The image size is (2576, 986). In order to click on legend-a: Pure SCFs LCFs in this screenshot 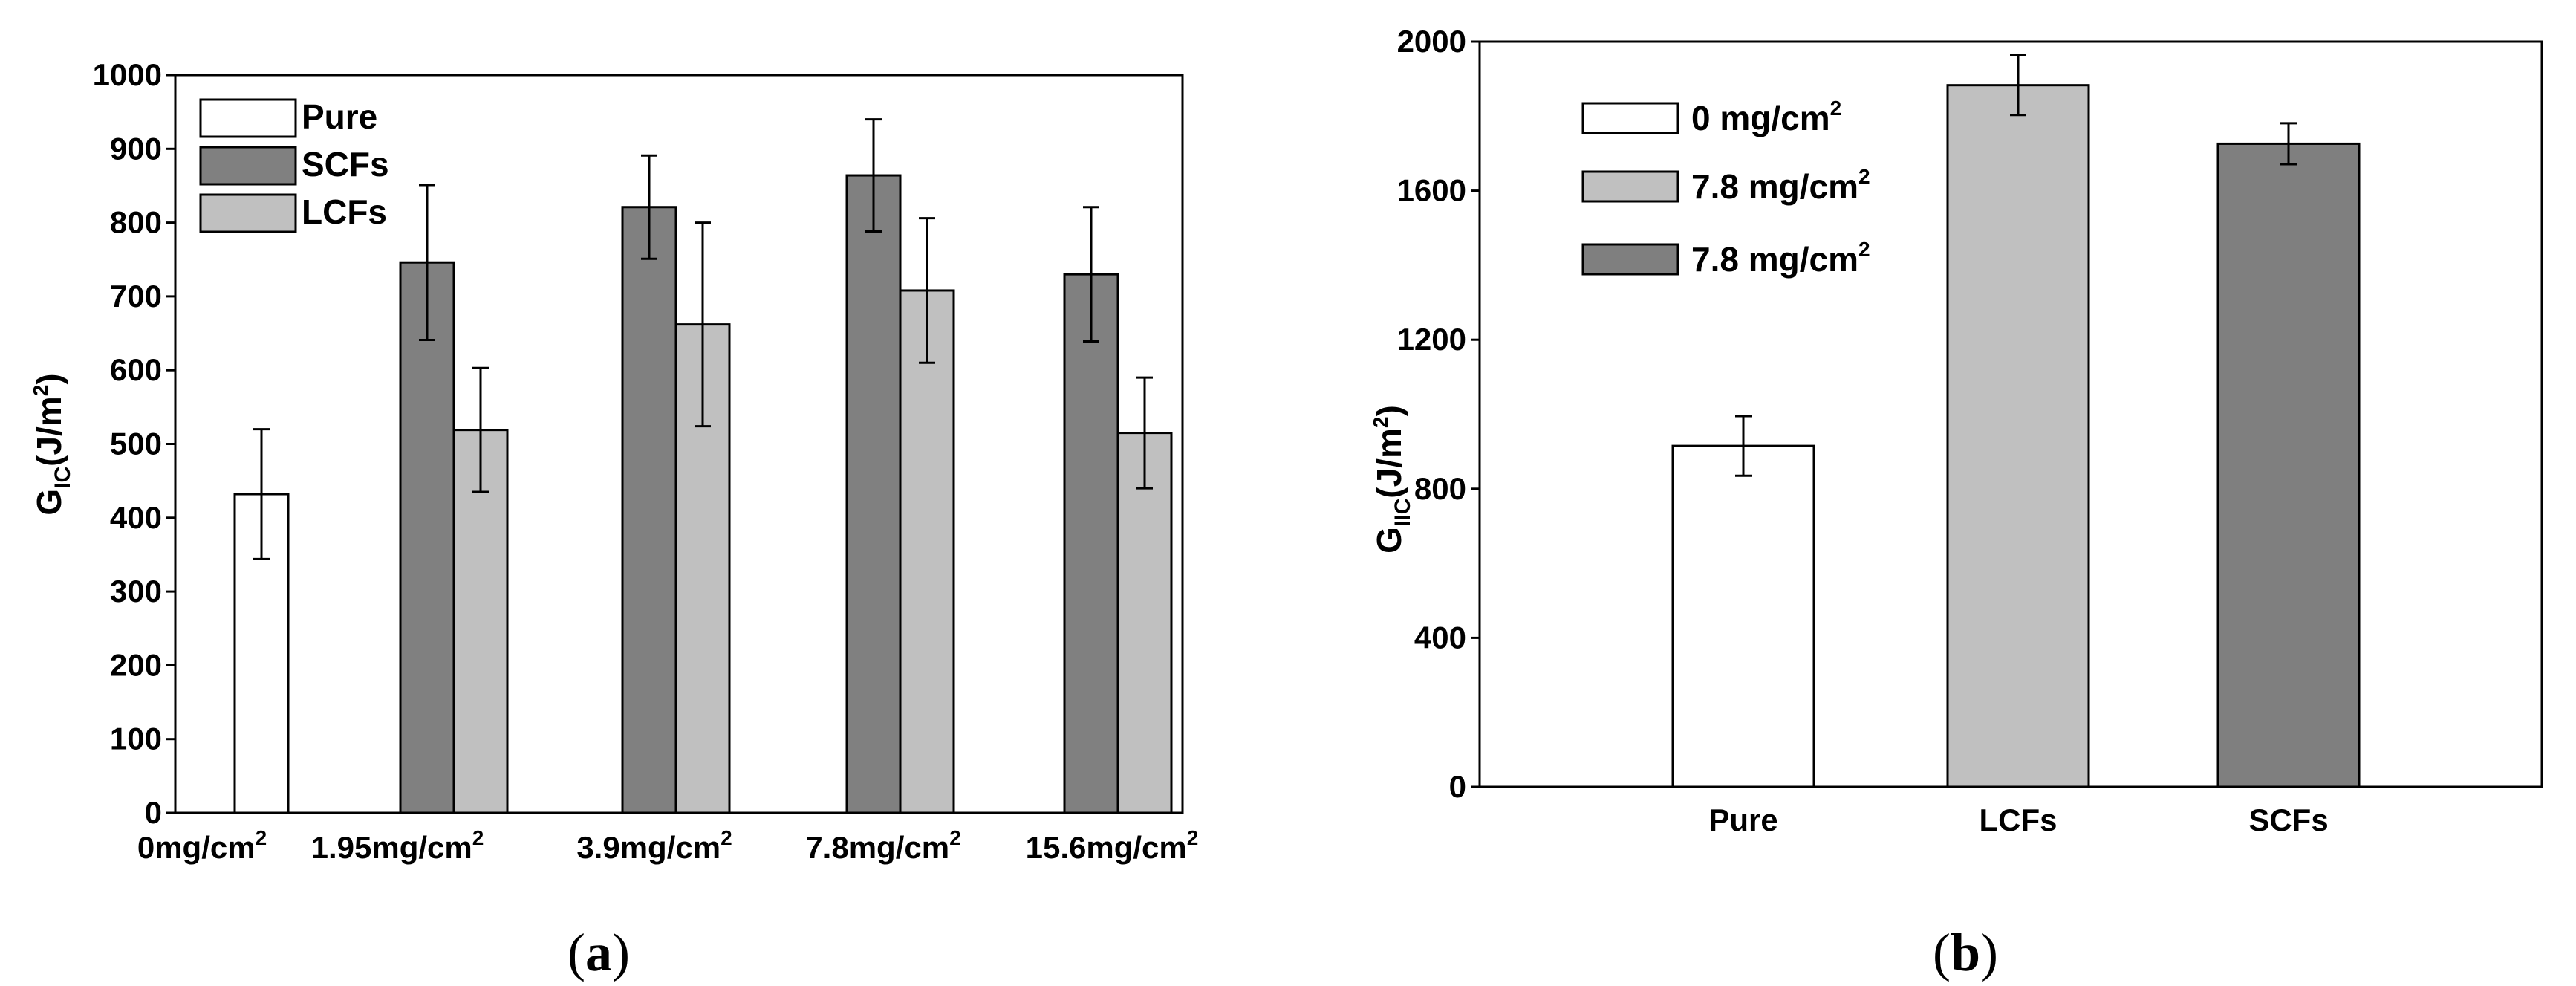, I will do `click(294, 165)`.